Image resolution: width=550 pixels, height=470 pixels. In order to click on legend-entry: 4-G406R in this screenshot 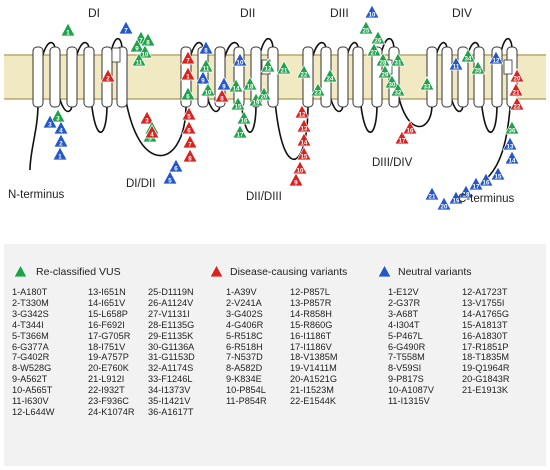, I will do `click(245, 324)`.